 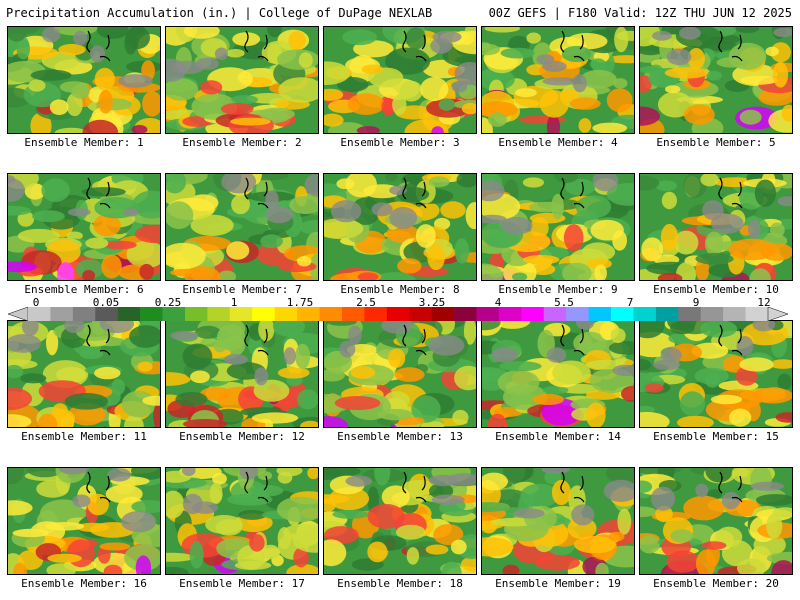 I want to click on colorbar-tick: 2.5, so click(x=366, y=302).